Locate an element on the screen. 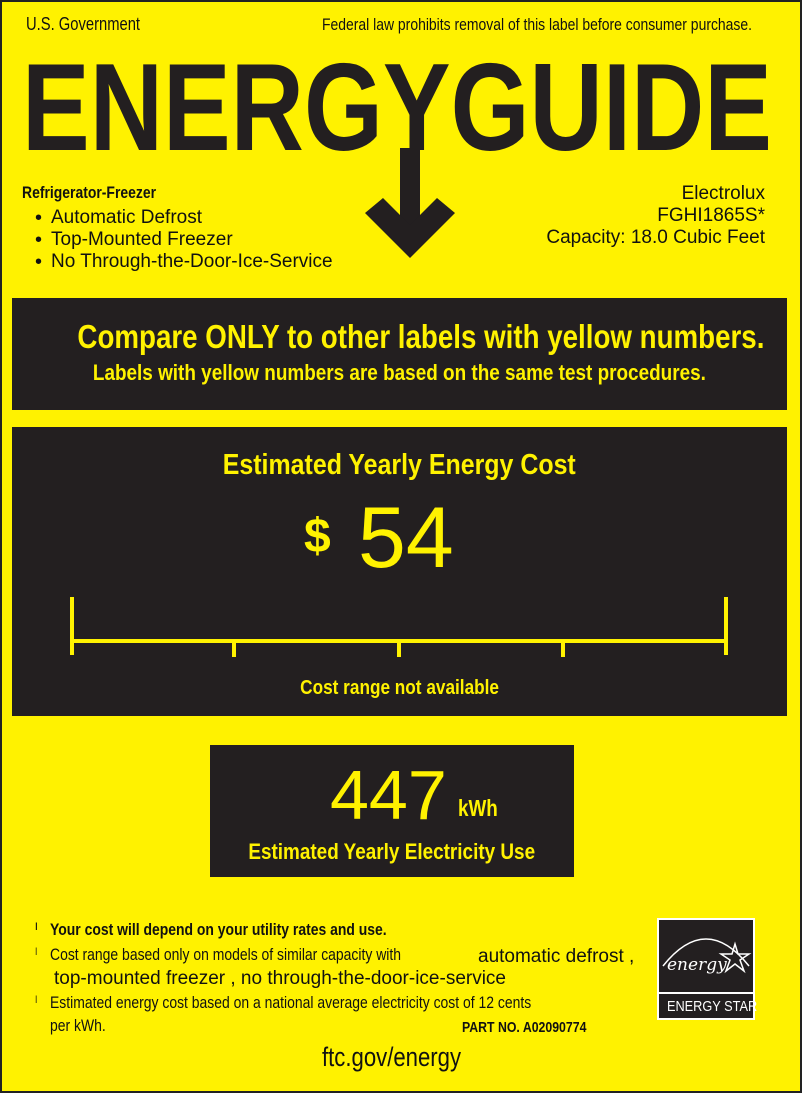 This screenshot has height=1093, width=802. energy-star-label: ENERGY STAR is located at coordinates (712, 1006).